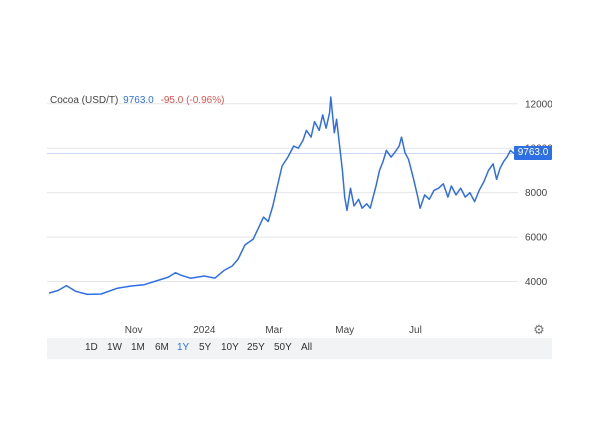 Image resolution: width=600 pixels, height=442 pixels. I want to click on range-button-1y: 1Y, so click(183, 347).